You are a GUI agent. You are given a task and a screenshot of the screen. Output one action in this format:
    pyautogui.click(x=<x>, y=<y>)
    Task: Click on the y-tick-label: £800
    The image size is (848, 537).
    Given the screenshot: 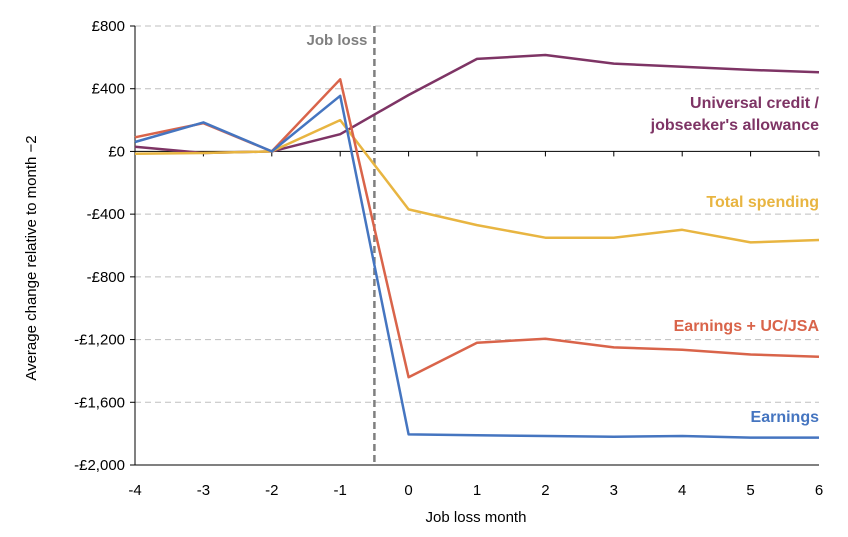 What is the action you would take?
    pyautogui.click(x=108, y=26)
    